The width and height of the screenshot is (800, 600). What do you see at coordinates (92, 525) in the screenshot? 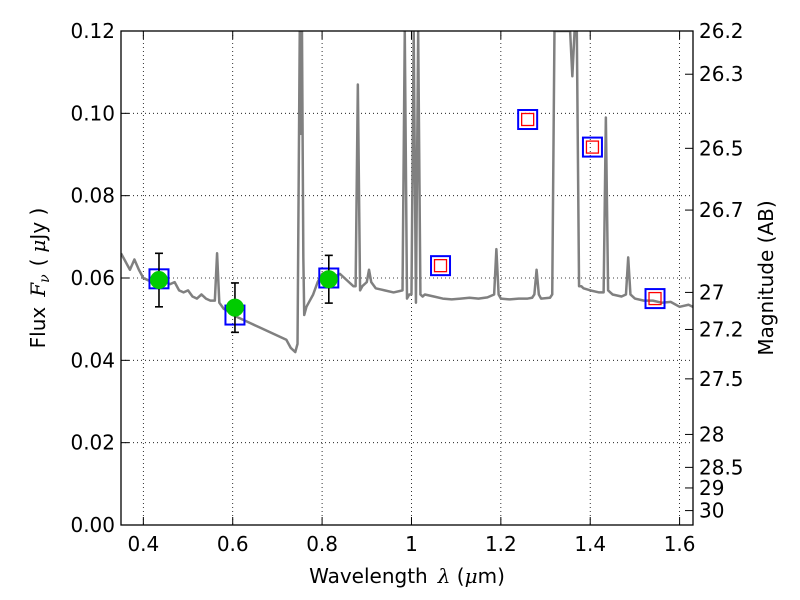
I see `y-tick-label: 0.00` at bounding box center [92, 525].